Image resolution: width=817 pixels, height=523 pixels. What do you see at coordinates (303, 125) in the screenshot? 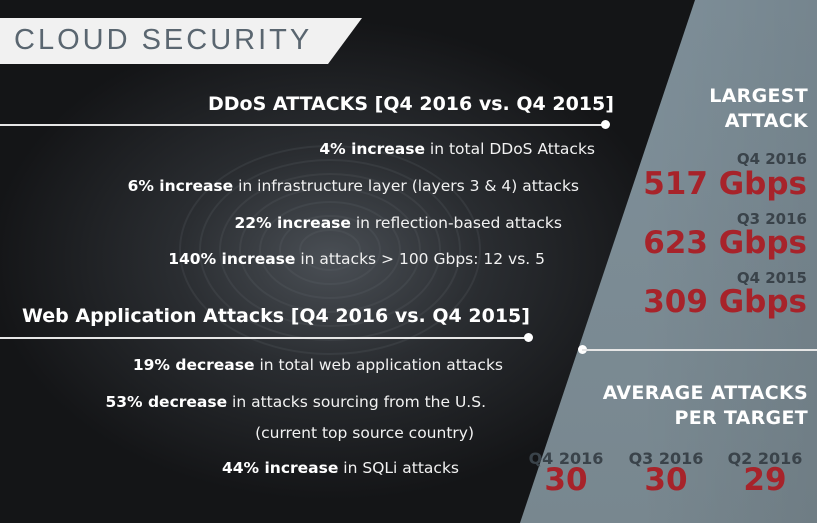
I see `ddos-divider` at bounding box center [303, 125].